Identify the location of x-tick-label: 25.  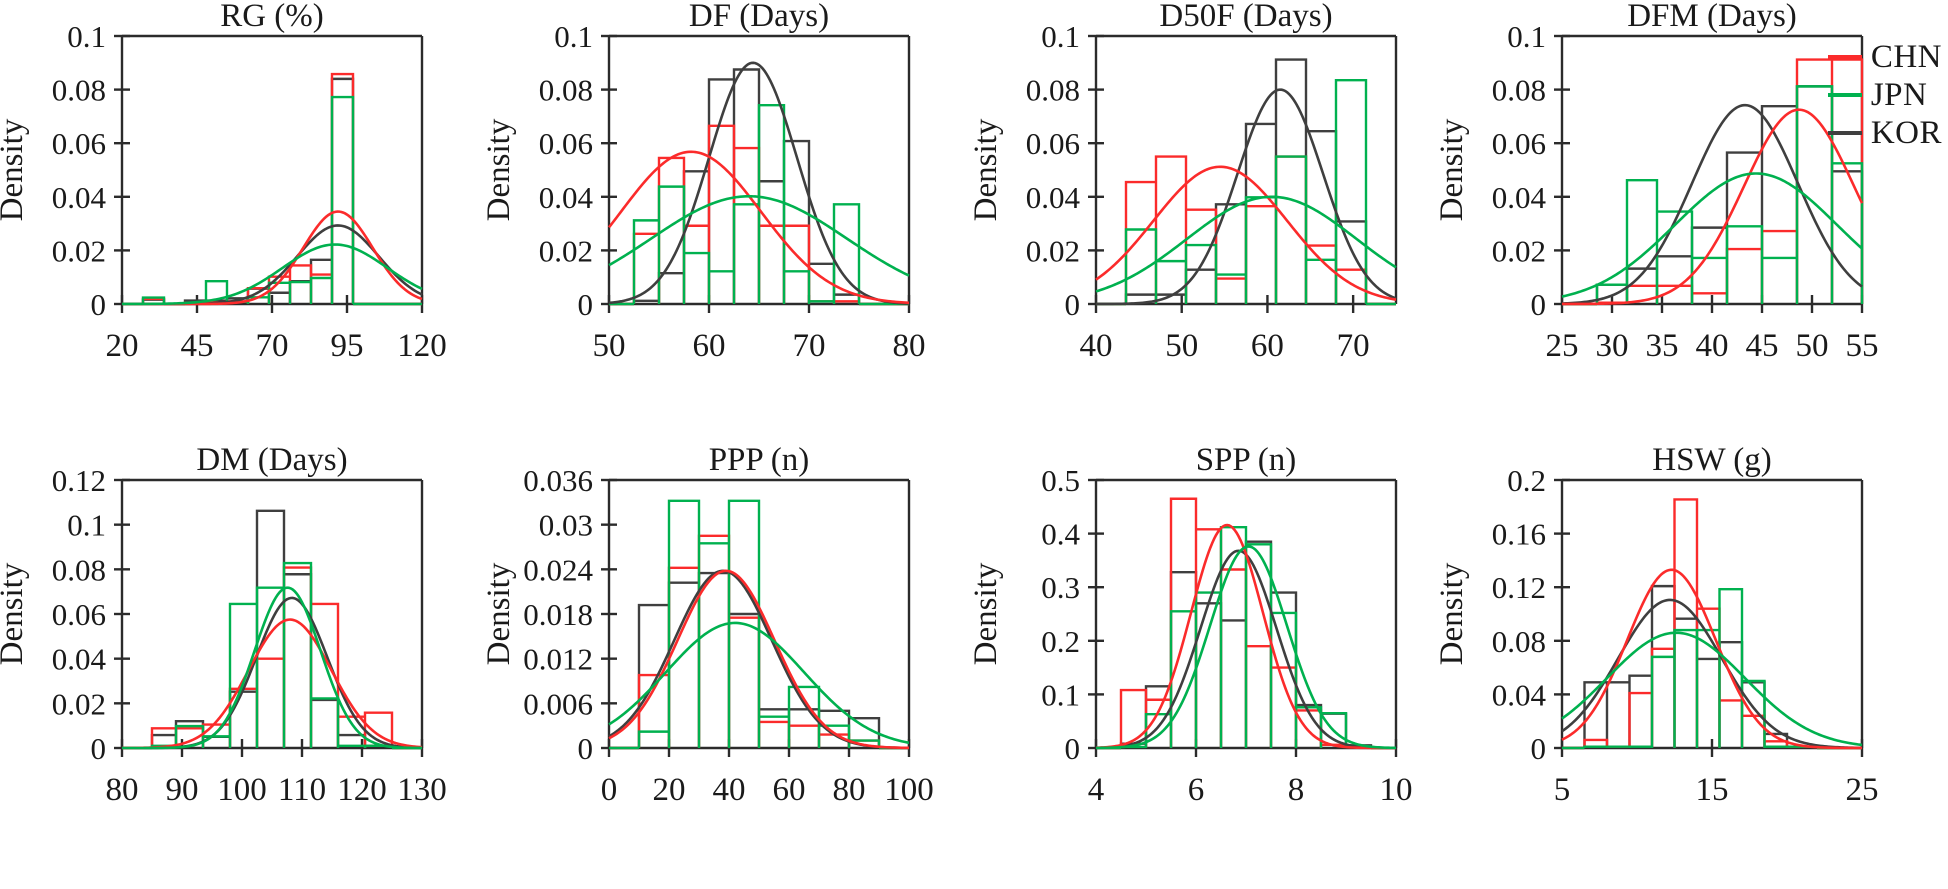
(1862, 790).